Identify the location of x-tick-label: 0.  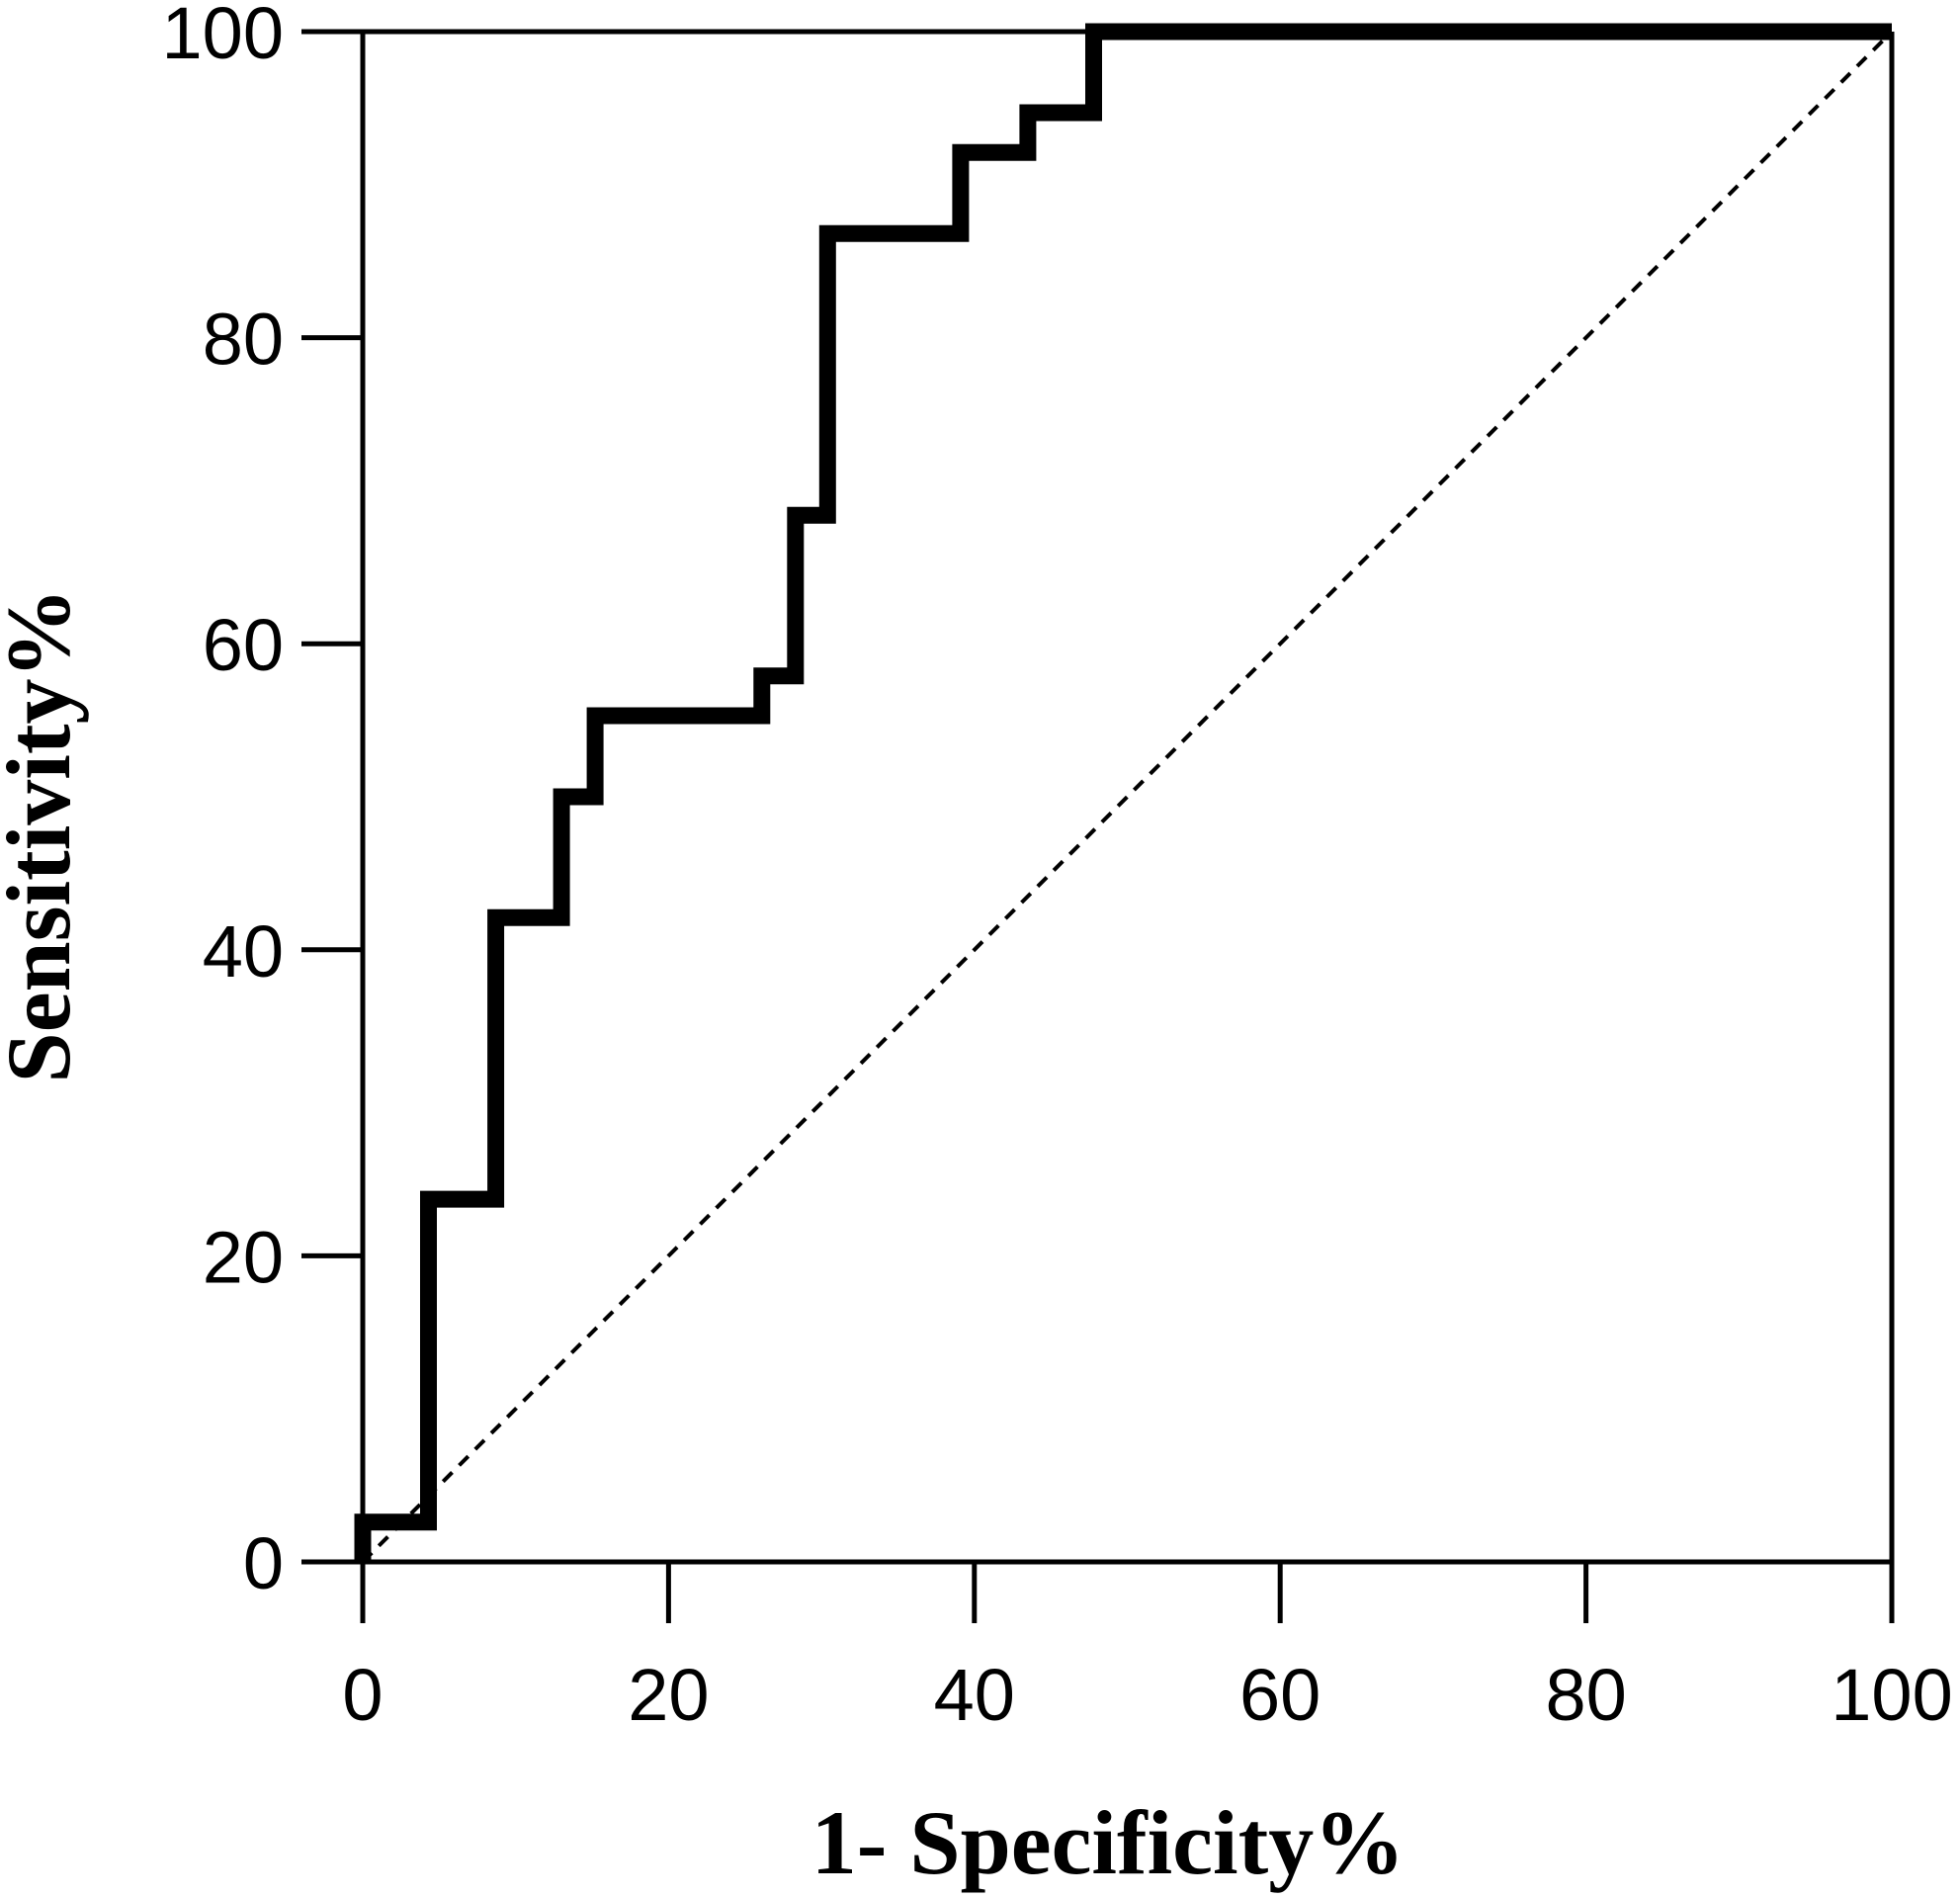
(363, 1695).